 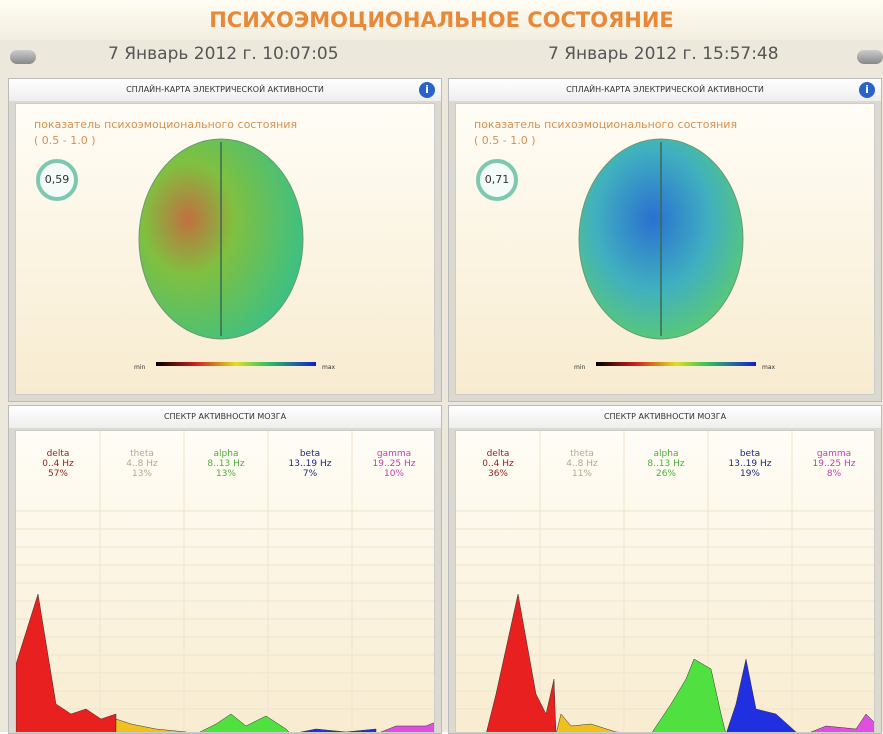 I want to click on band-label: delta 0..4 Hz 36%, so click(x=498, y=464).